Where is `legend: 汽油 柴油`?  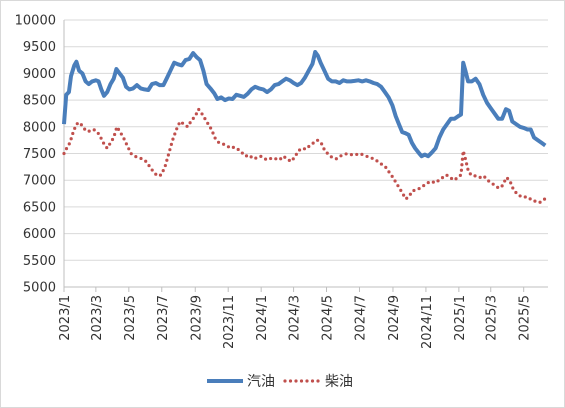
legend: 汽油 柴油 is located at coordinates (280, 382).